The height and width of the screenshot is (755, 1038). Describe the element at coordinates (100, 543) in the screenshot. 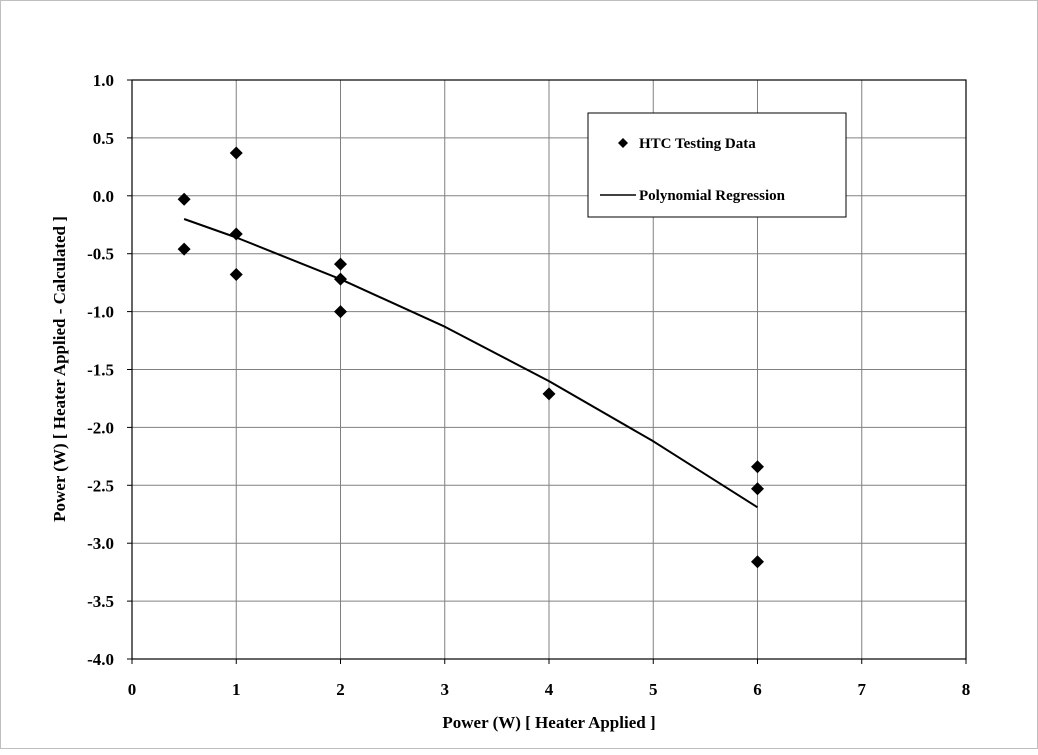

I see `y-tick-label: -3.0` at that location.